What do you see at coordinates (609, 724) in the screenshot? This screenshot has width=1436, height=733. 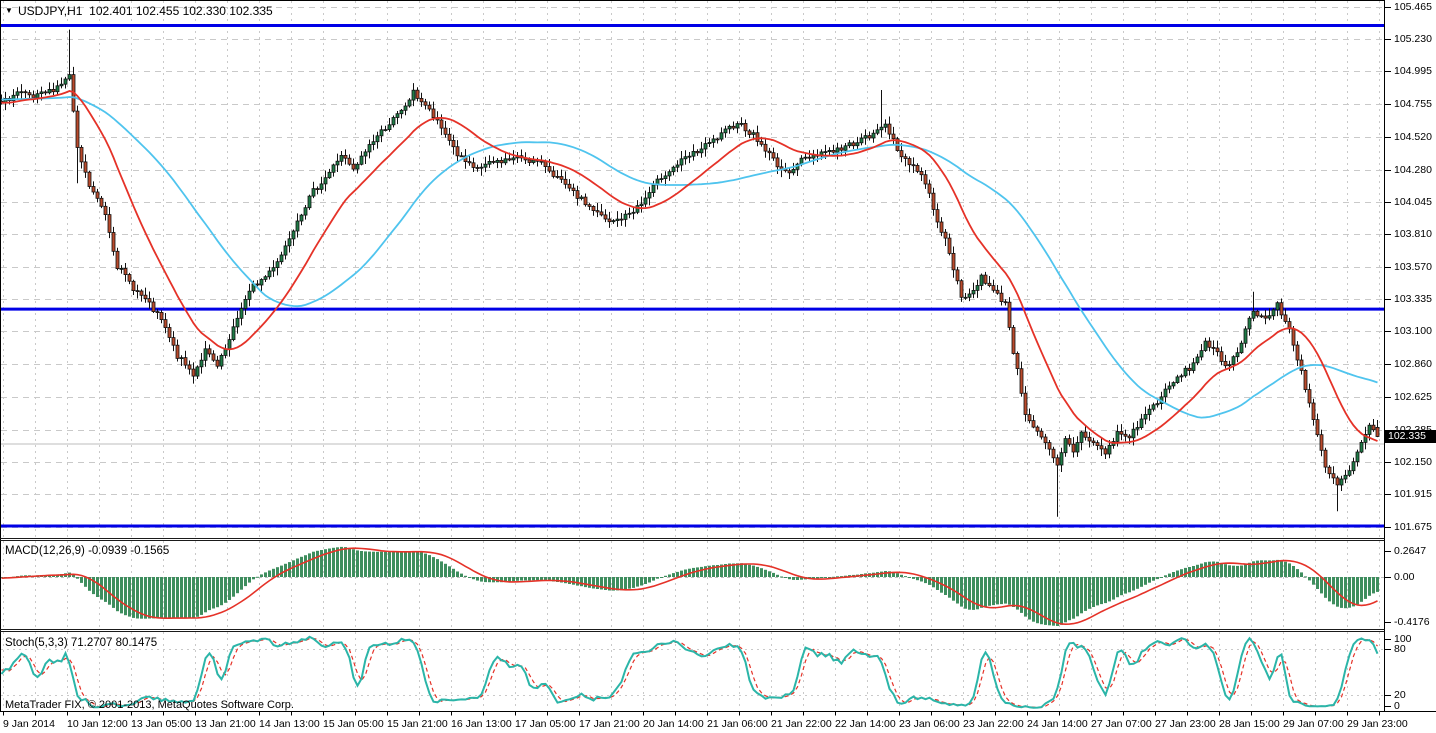 I see `time-axis-label: 17 Jan 21:00` at bounding box center [609, 724].